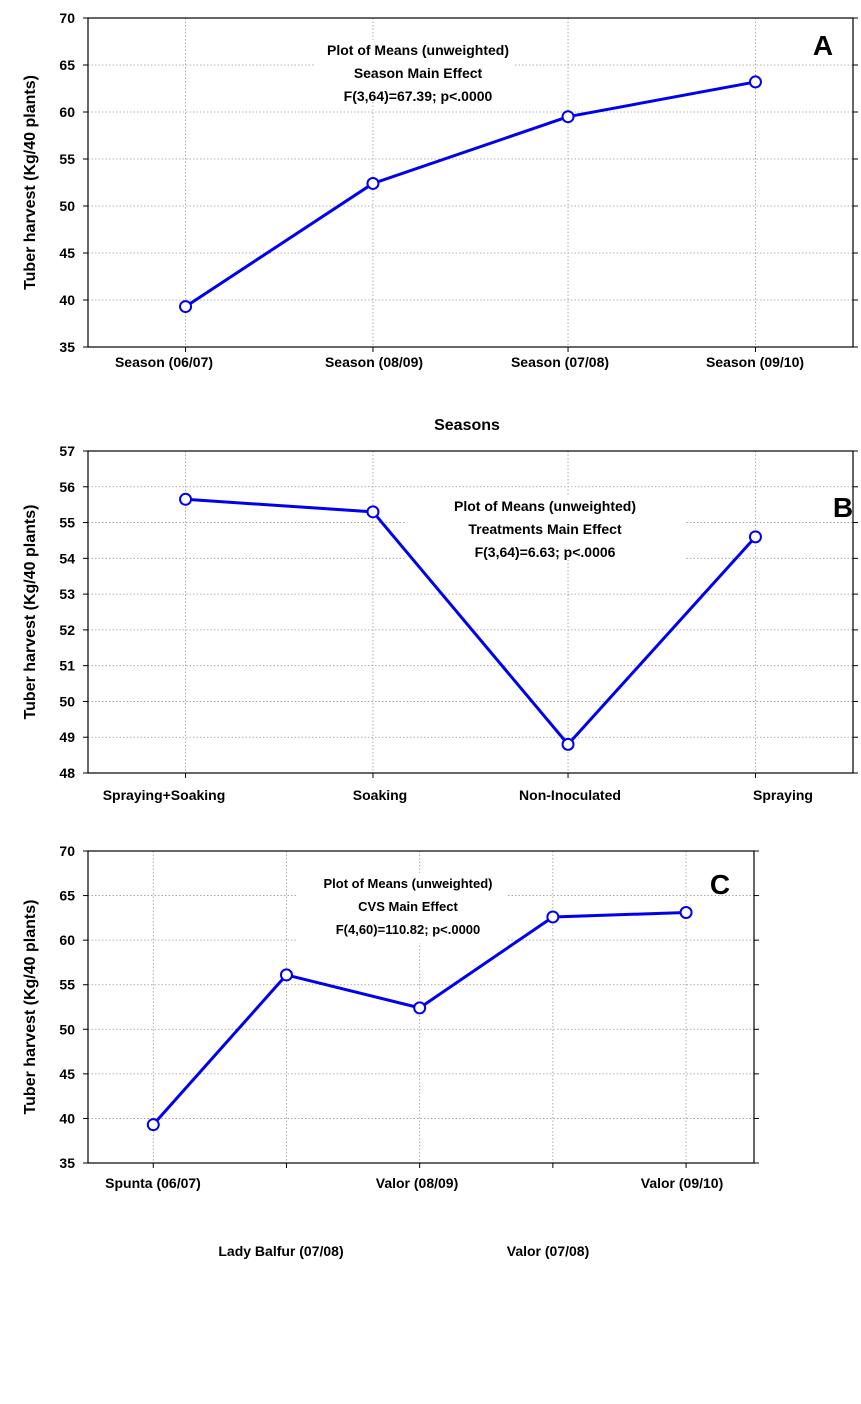  Describe the element at coordinates (823, 45) in the screenshot. I see `panel-label: A` at that location.